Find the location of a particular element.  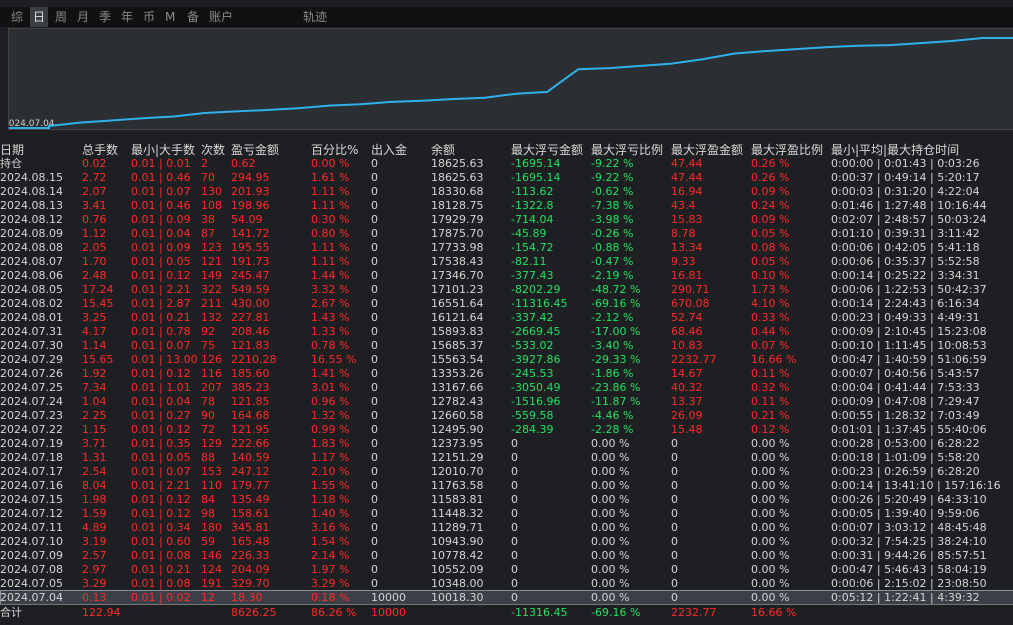

cell: 1.97 % is located at coordinates (330, 569).